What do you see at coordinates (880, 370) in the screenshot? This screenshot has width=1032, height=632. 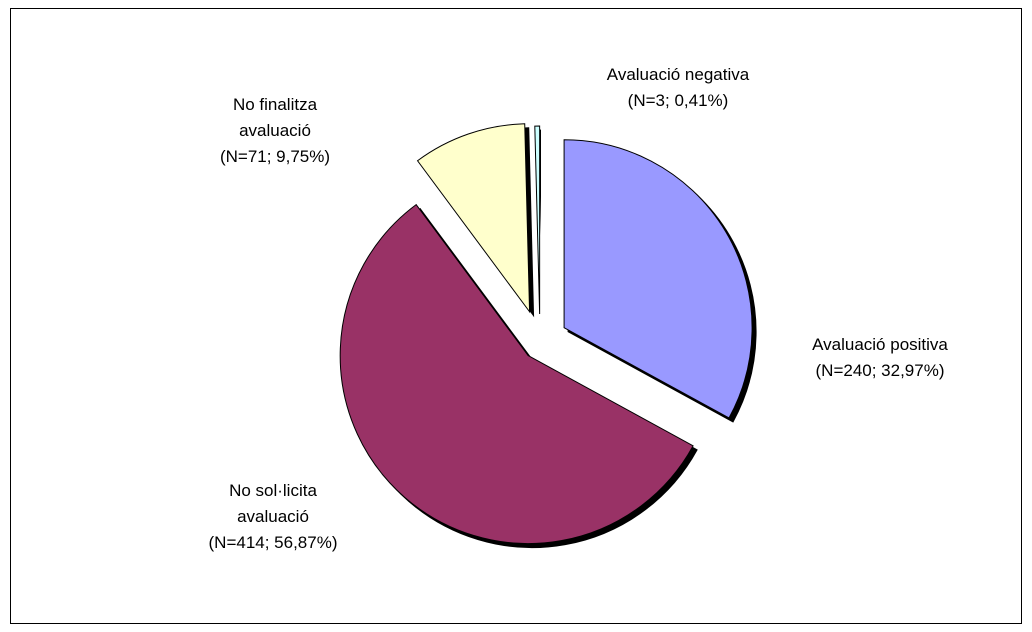 I see `value-label: (N=240; 32,97%)` at bounding box center [880, 370].